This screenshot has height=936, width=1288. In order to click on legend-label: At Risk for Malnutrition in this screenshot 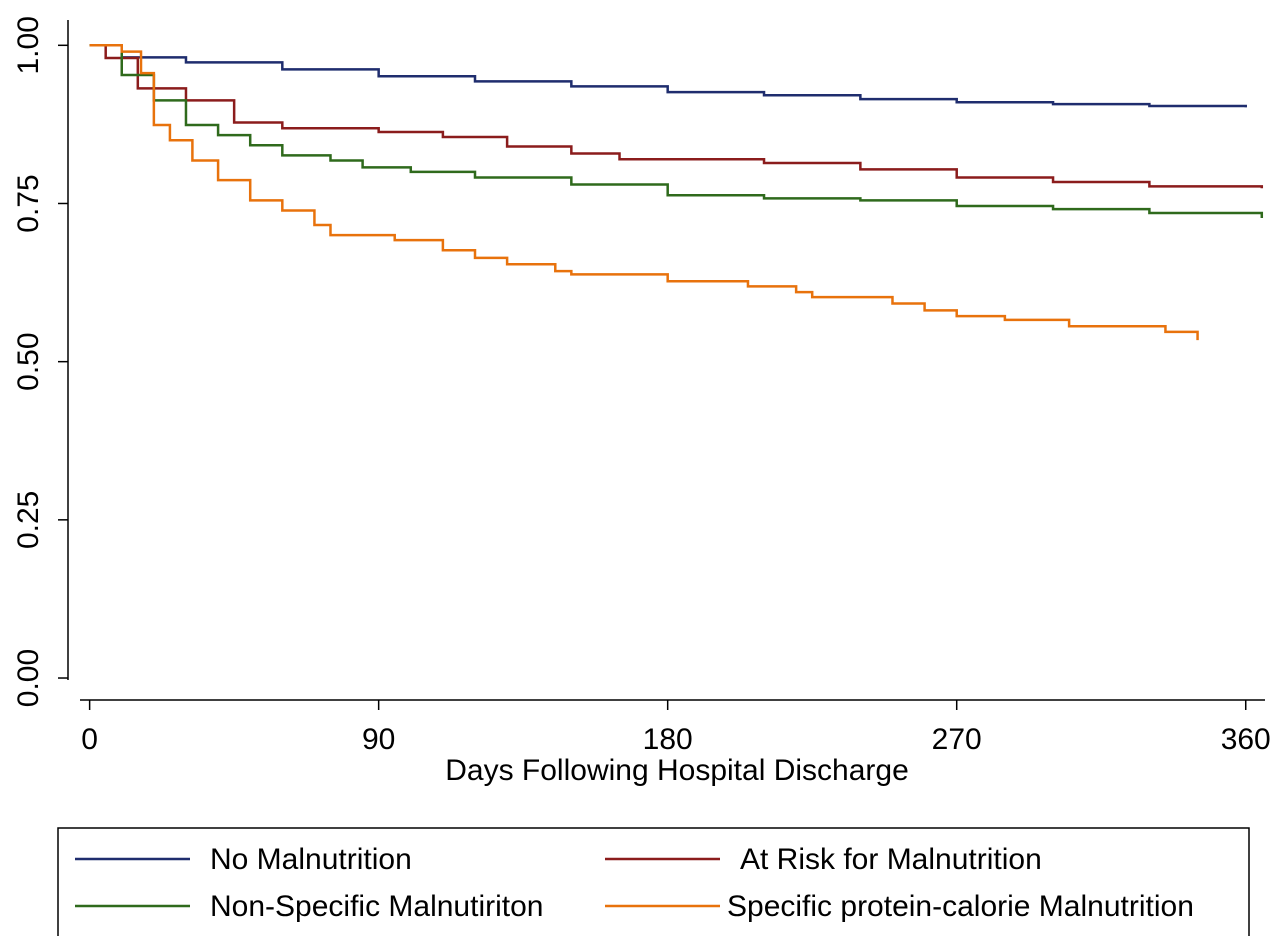, I will do `click(891, 859)`.